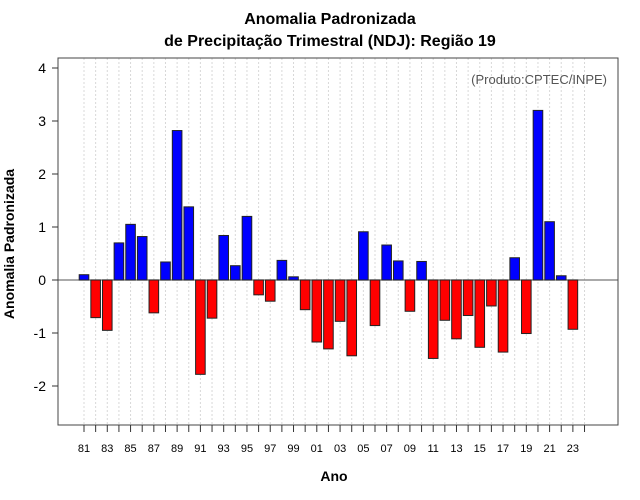 The width and height of the screenshot is (640, 500). Describe the element at coordinates (538, 195) in the screenshot. I see `bar-2020` at that location.